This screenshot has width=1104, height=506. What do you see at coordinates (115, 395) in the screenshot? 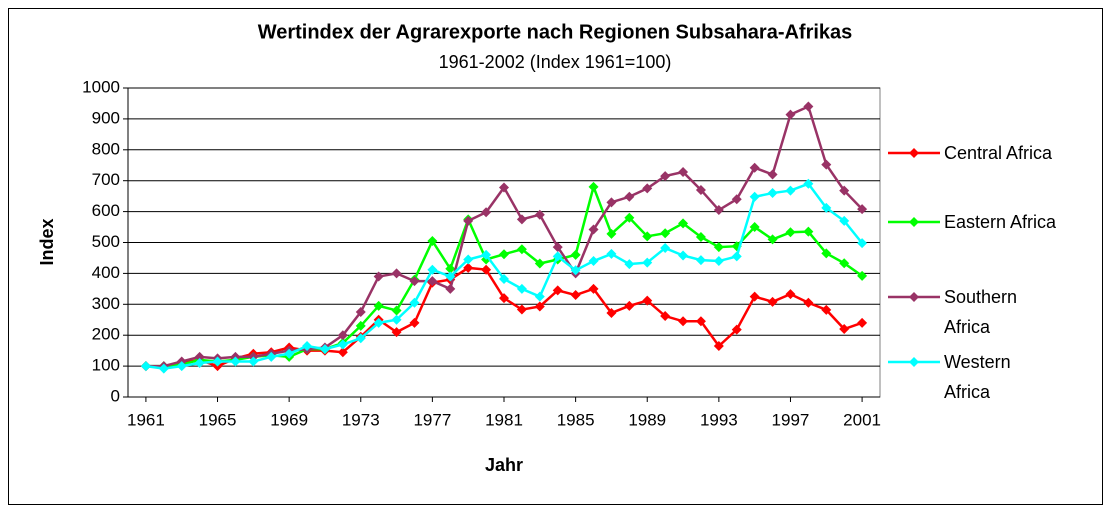
I see `y-tick-label: 0` at bounding box center [115, 395].